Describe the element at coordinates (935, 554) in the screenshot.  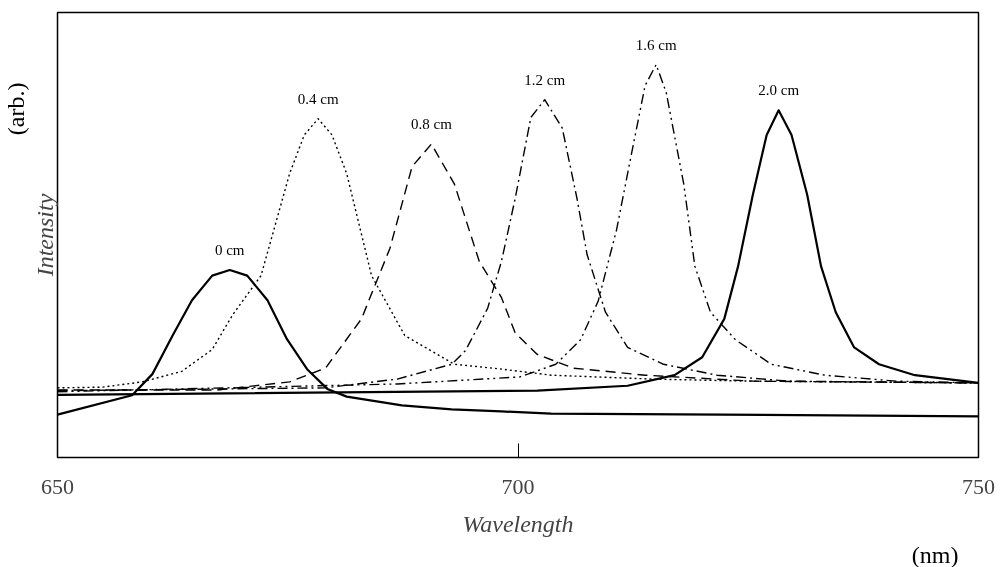
I see `text: (nm)` at that location.